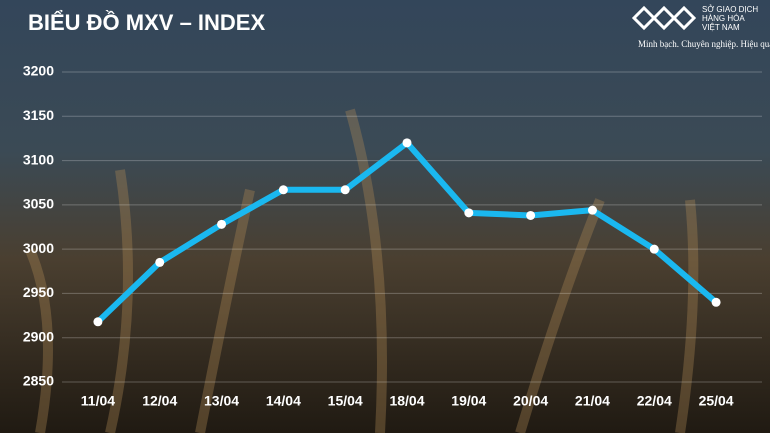  Describe the element at coordinates (38, 204) in the screenshot. I see `y-tick-label: 3050` at that location.